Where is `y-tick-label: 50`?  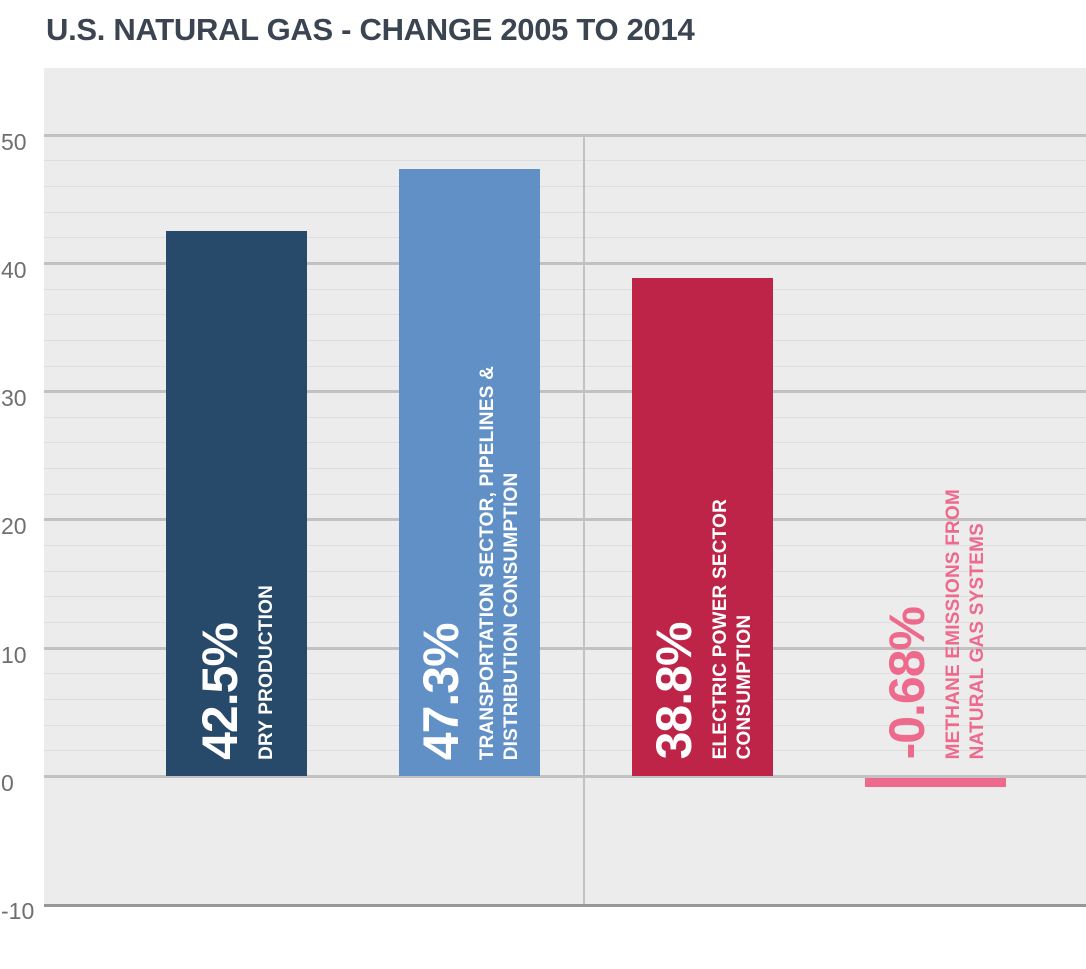
y-tick-label: 50 is located at coordinates (14, 141).